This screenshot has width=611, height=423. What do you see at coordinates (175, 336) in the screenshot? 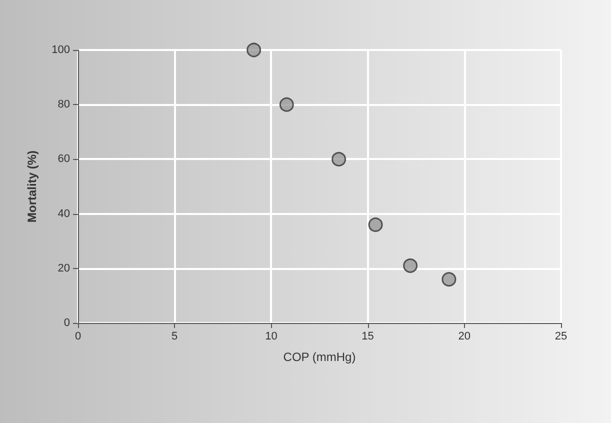
I see `x-tick-label: 5` at bounding box center [175, 336].